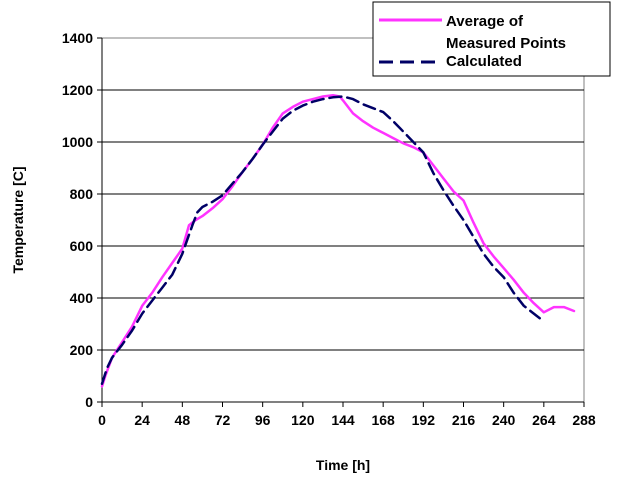 The image size is (621, 478). I want to click on legend: Average of Measured Points Calculated, so click(491, 39).